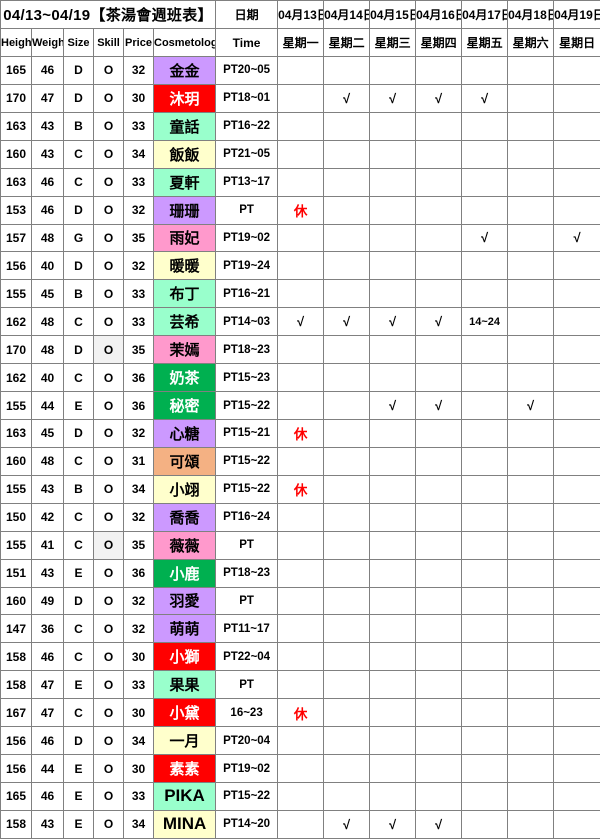  Describe the element at coordinates (139, 378) in the screenshot. I see `cell-price: 36` at that location.